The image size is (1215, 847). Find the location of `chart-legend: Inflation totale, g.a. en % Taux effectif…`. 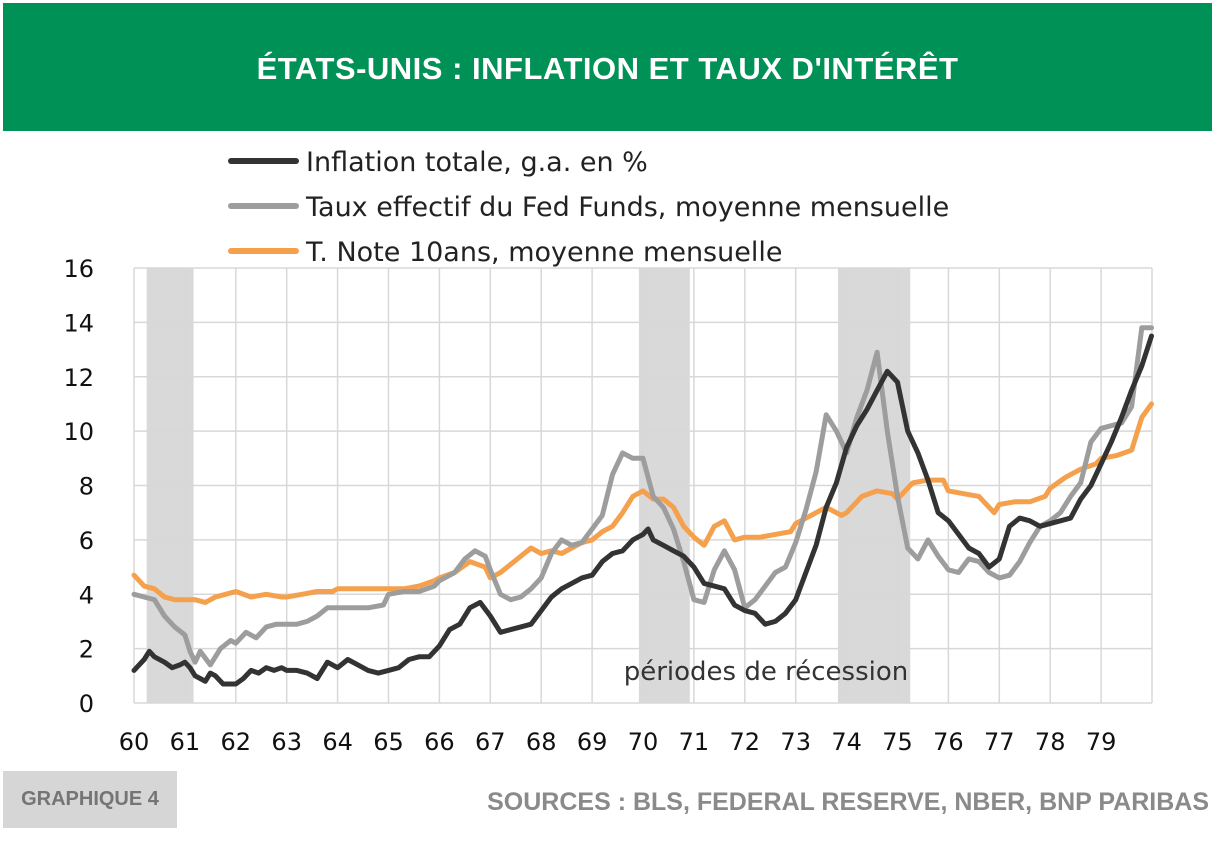

chart-legend: Inflation totale, g.a. en % Taux effectif… is located at coordinates (588, 207).